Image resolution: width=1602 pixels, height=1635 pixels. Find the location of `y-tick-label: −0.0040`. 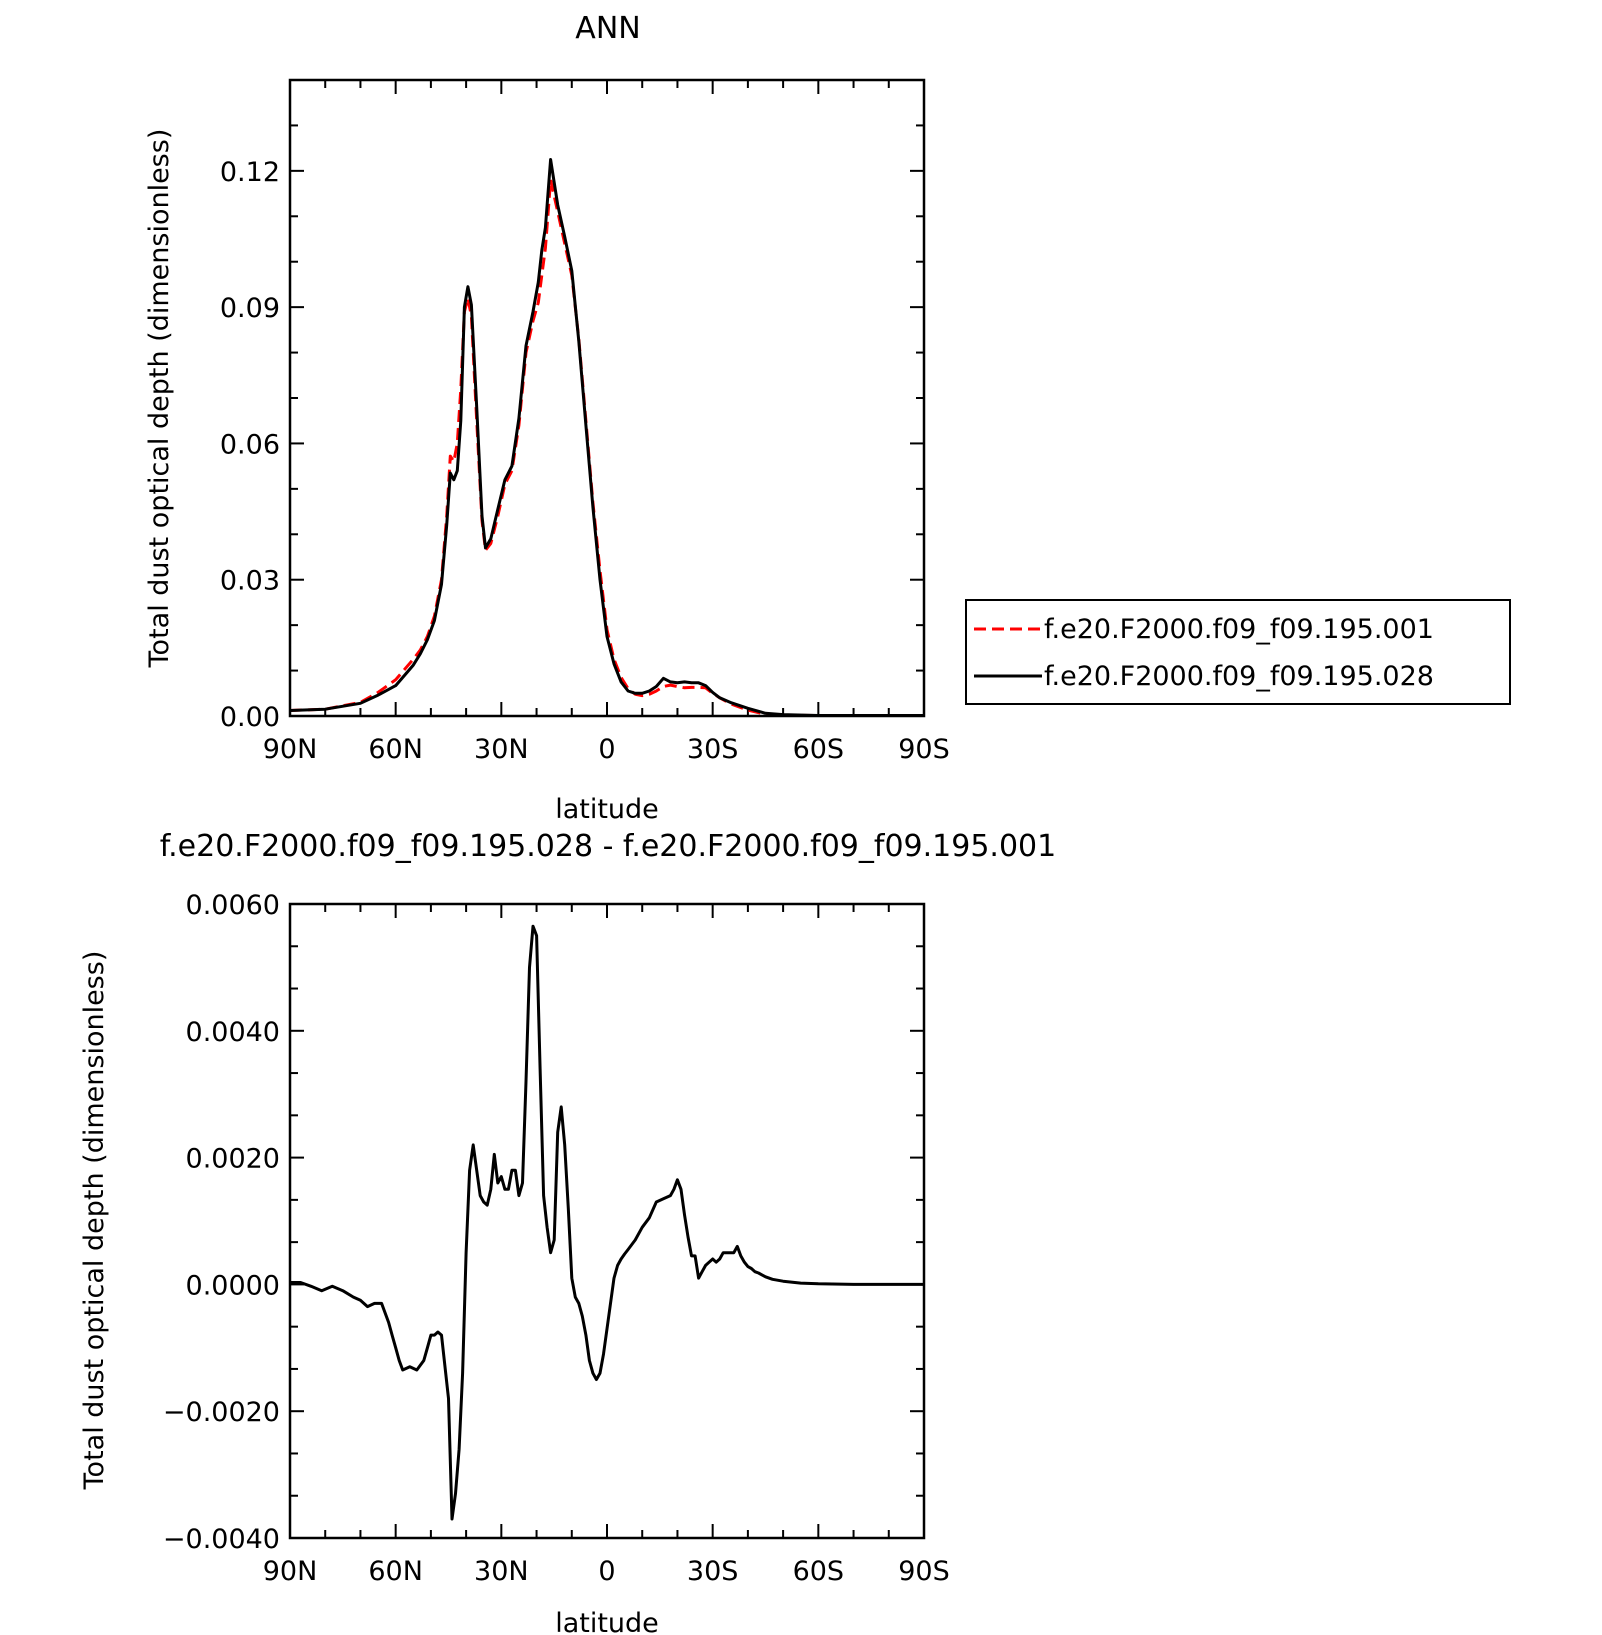

y-tick-label: −0.0040 is located at coordinates (221, 1539).